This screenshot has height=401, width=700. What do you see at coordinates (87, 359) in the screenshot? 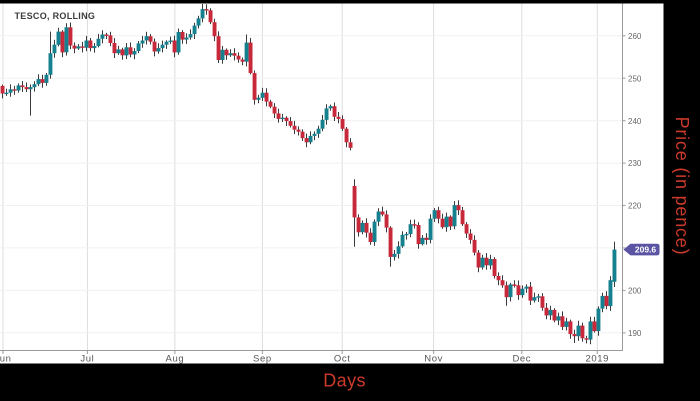
I see `svg-text: Jul` at bounding box center [87, 359].